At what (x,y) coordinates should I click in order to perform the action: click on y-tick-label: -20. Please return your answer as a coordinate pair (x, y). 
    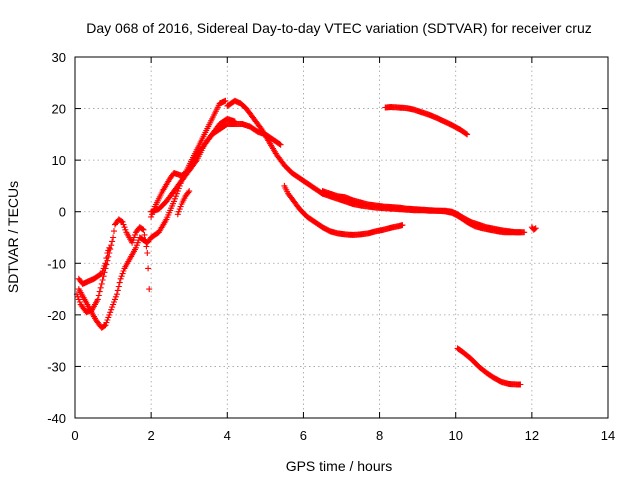
    Looking at the image, I should click on (56, 315).